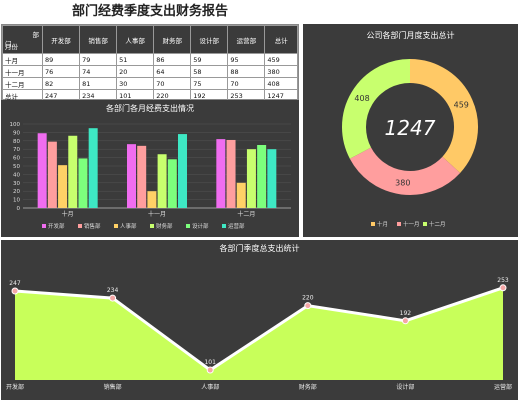 The height and width of the screenshot is (400, 519). What do you see at coordinates (259, 248) in the screenshot?
I see `area-chart-title: 各部门季度总支出统计` at bounding box center [259, 248].